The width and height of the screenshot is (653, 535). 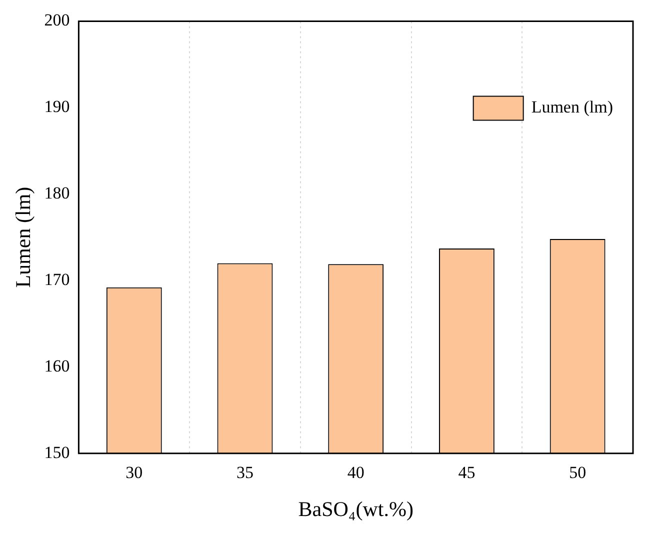 I want to click on y-tick-label: 150, so click(x=57, y=452).